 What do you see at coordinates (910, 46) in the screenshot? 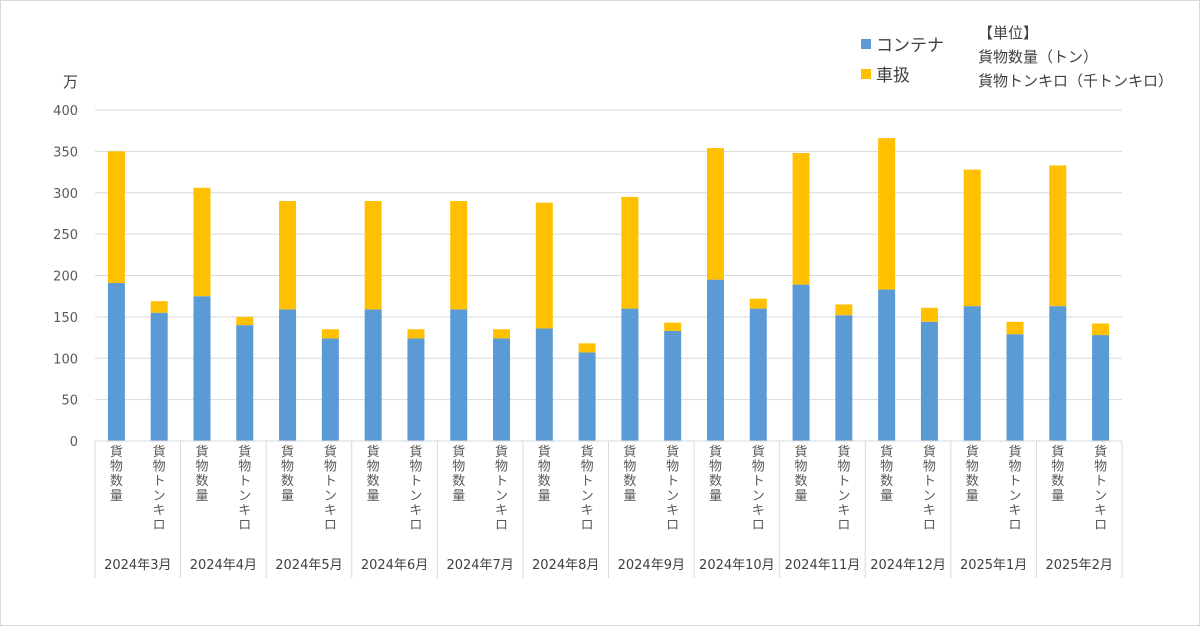
I see `legend-label-container: コンテナ` at bounding box center [910, 46].